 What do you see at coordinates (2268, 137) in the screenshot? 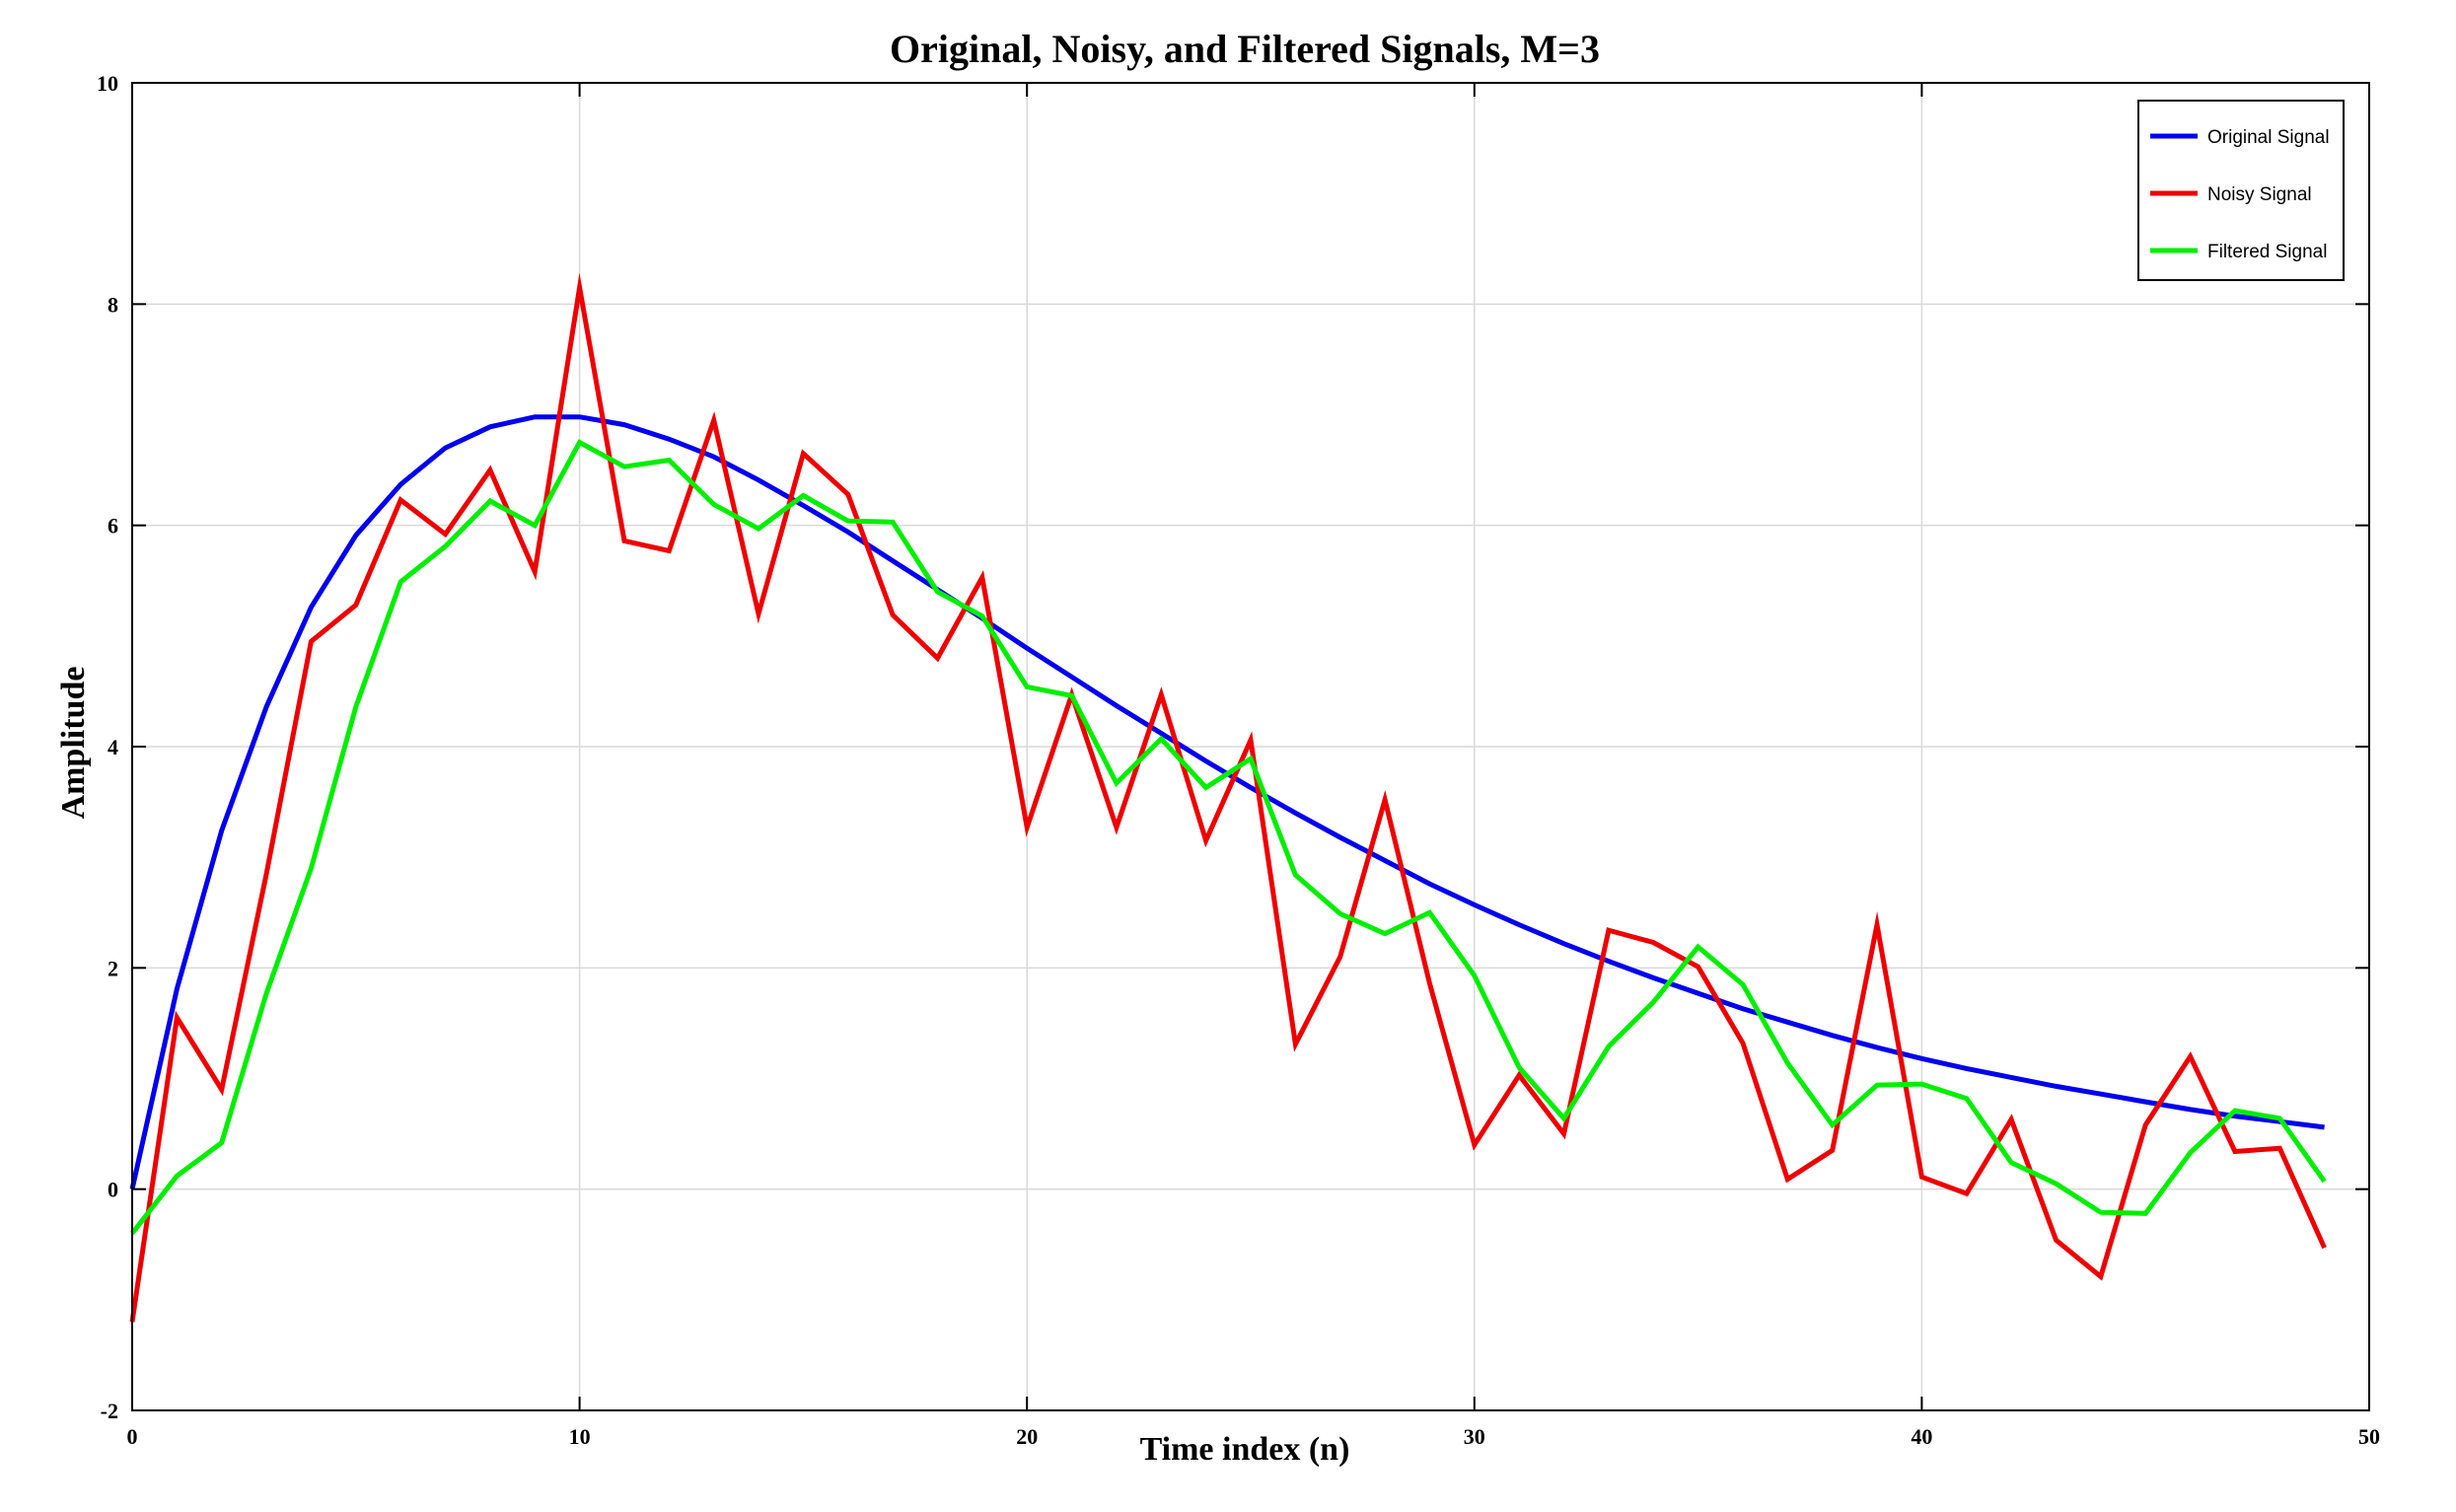
I see `legend-entry-label: Original Signal` at bounding box center [2268, 137].